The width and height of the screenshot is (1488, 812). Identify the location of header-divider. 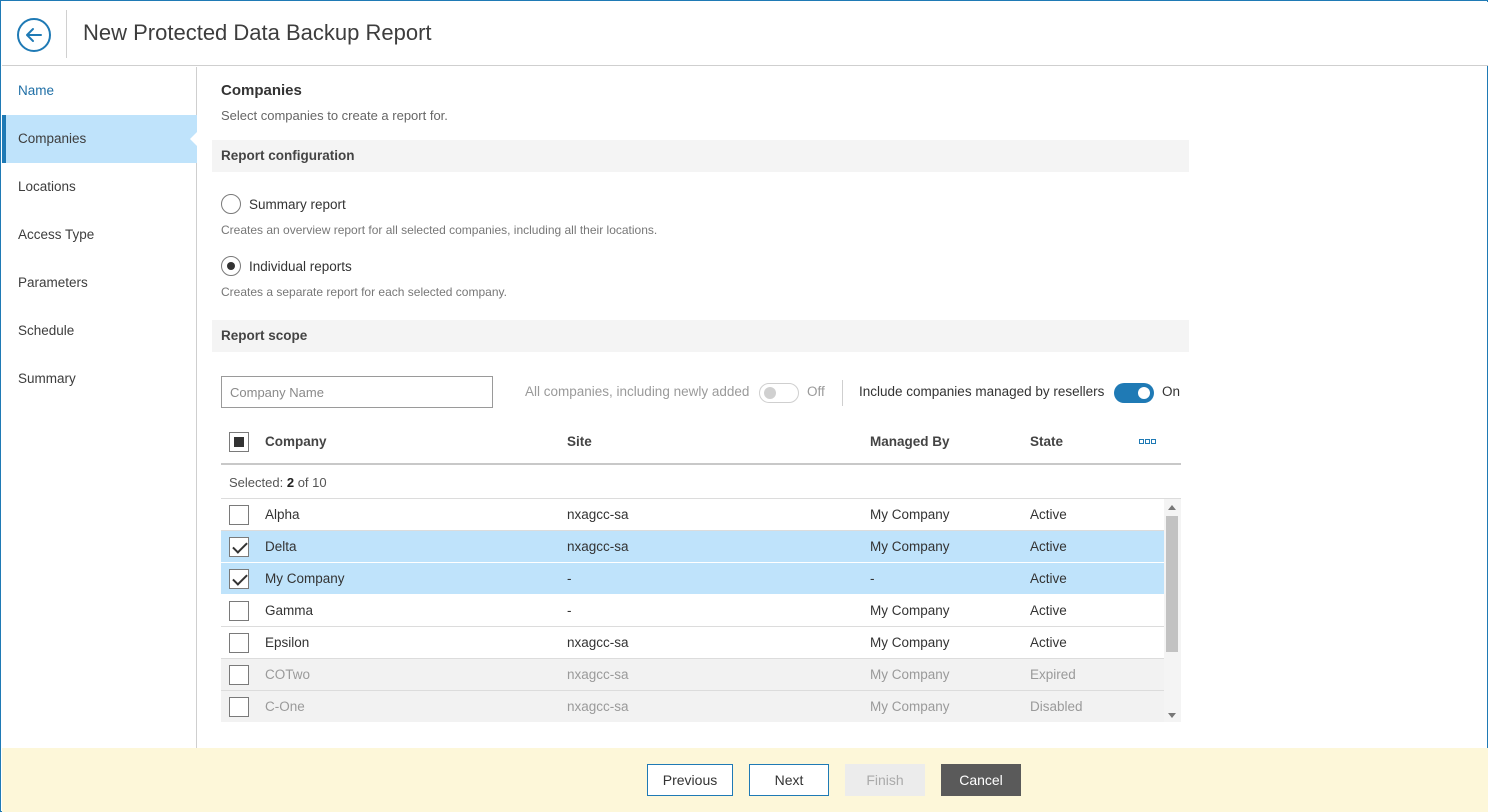
(66, 34).